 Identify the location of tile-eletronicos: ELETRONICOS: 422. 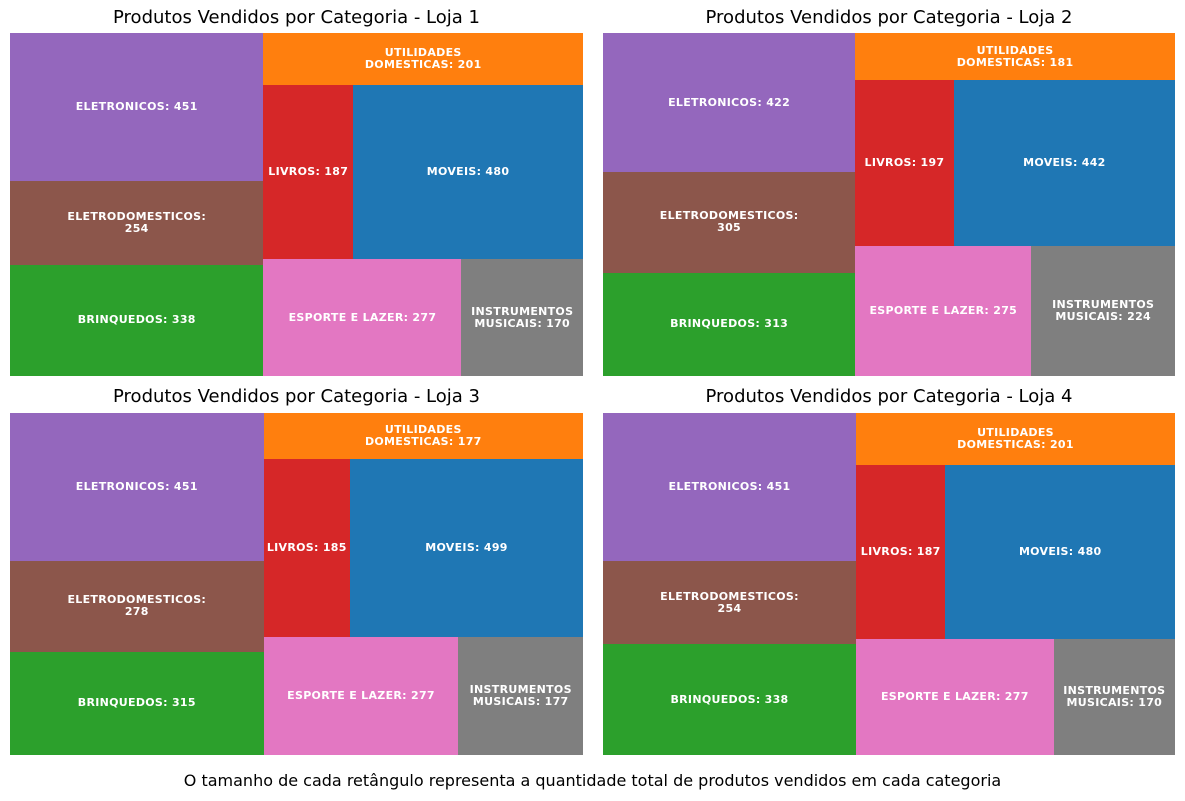
(729, 103).